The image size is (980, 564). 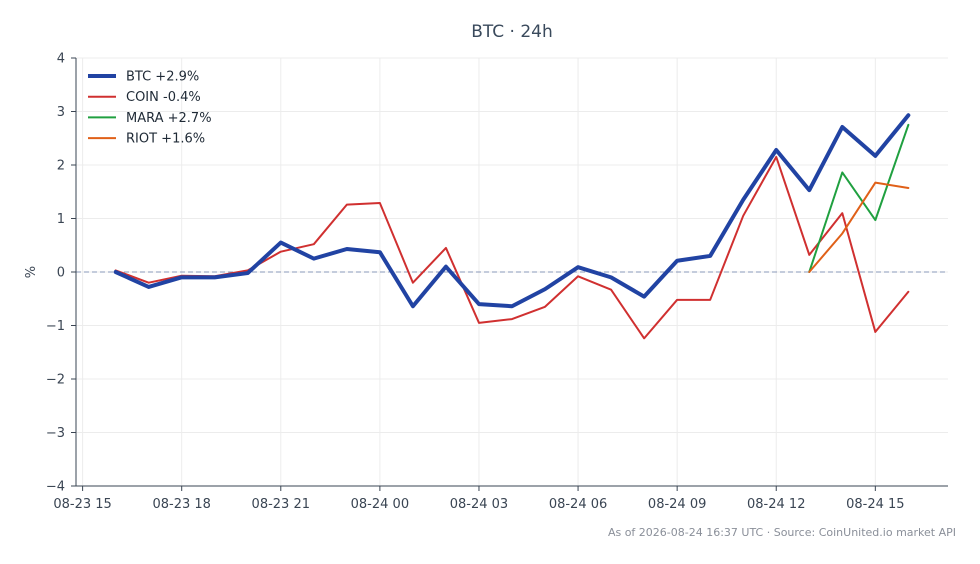 I want to click on y-axis-label: %, so click(x=31, y=272).